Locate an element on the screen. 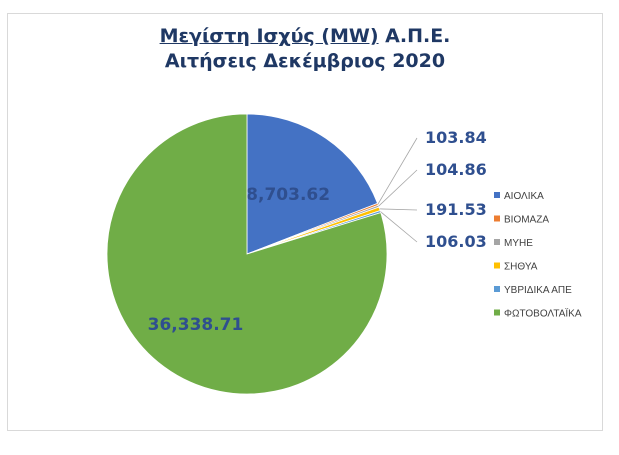 Image resolution: width=619 pixels, height=455 pixels. legend-label-5: ΥΒΡΙΔΙΚΑ ΑΠΕ is located at coordinates (538, 290).